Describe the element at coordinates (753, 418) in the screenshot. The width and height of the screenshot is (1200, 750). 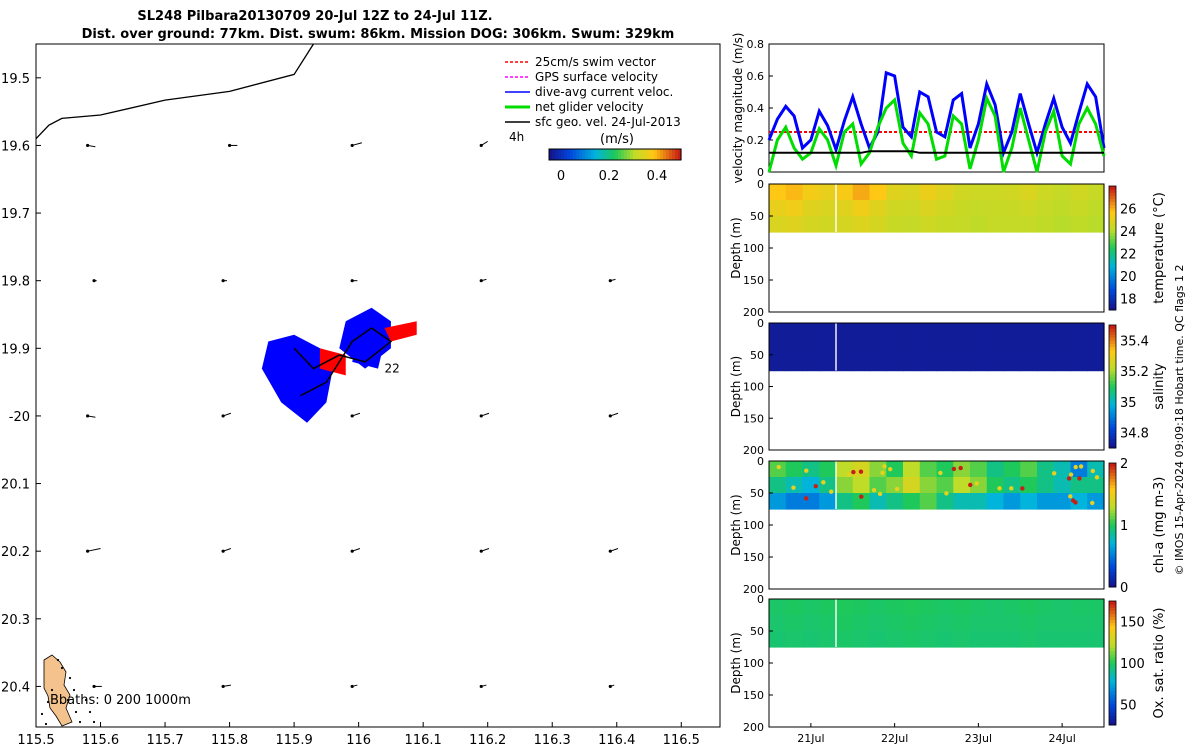
I see `section-ytick-label: 150` at that location.